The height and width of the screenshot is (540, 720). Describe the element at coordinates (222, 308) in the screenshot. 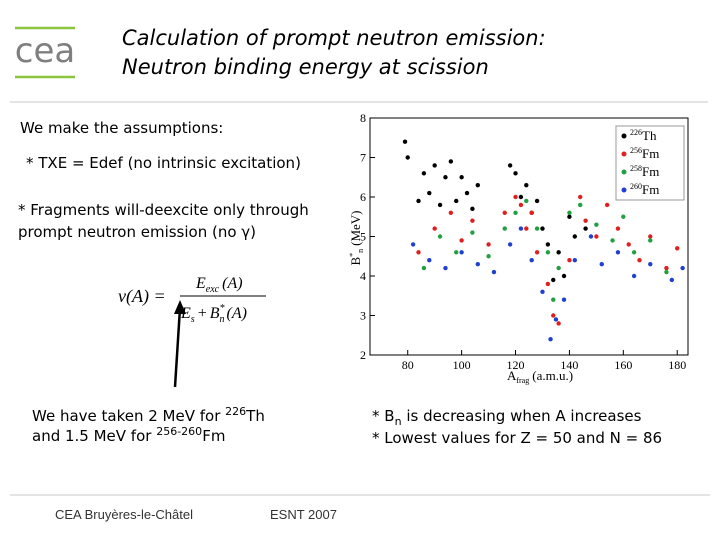

I see `formula-part: *` at that location.